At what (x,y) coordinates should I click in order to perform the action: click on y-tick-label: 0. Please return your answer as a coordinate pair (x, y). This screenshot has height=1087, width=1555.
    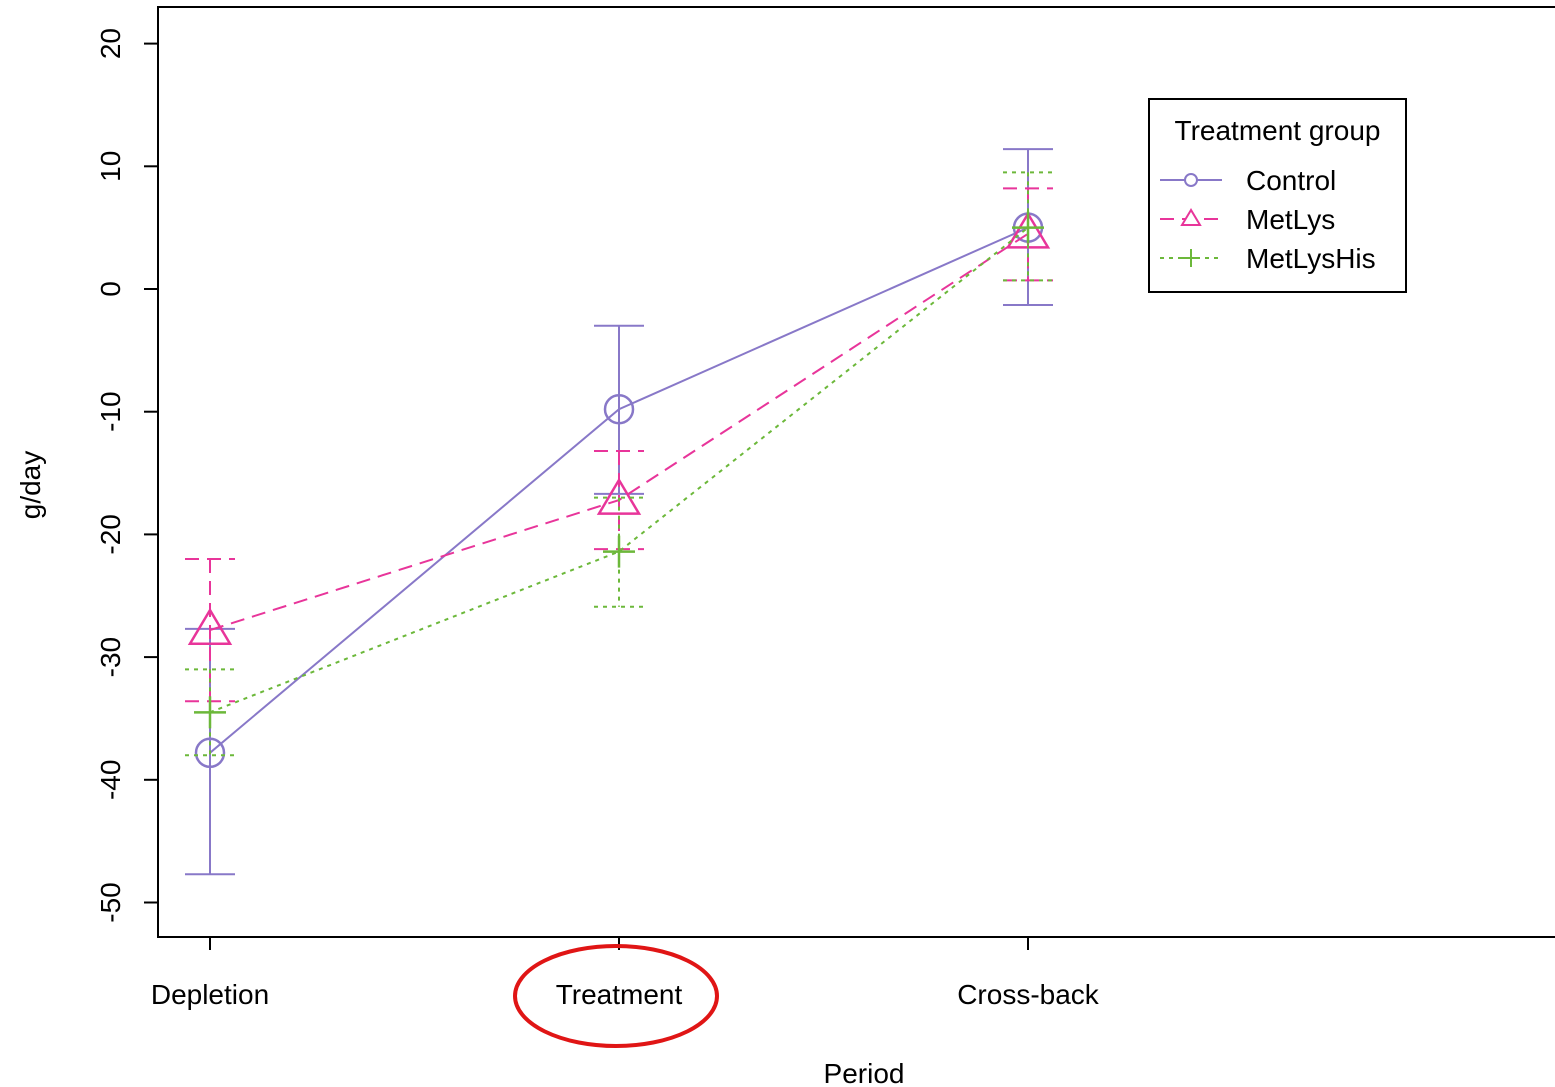
    Looking at the image, I should click on (110, 289).